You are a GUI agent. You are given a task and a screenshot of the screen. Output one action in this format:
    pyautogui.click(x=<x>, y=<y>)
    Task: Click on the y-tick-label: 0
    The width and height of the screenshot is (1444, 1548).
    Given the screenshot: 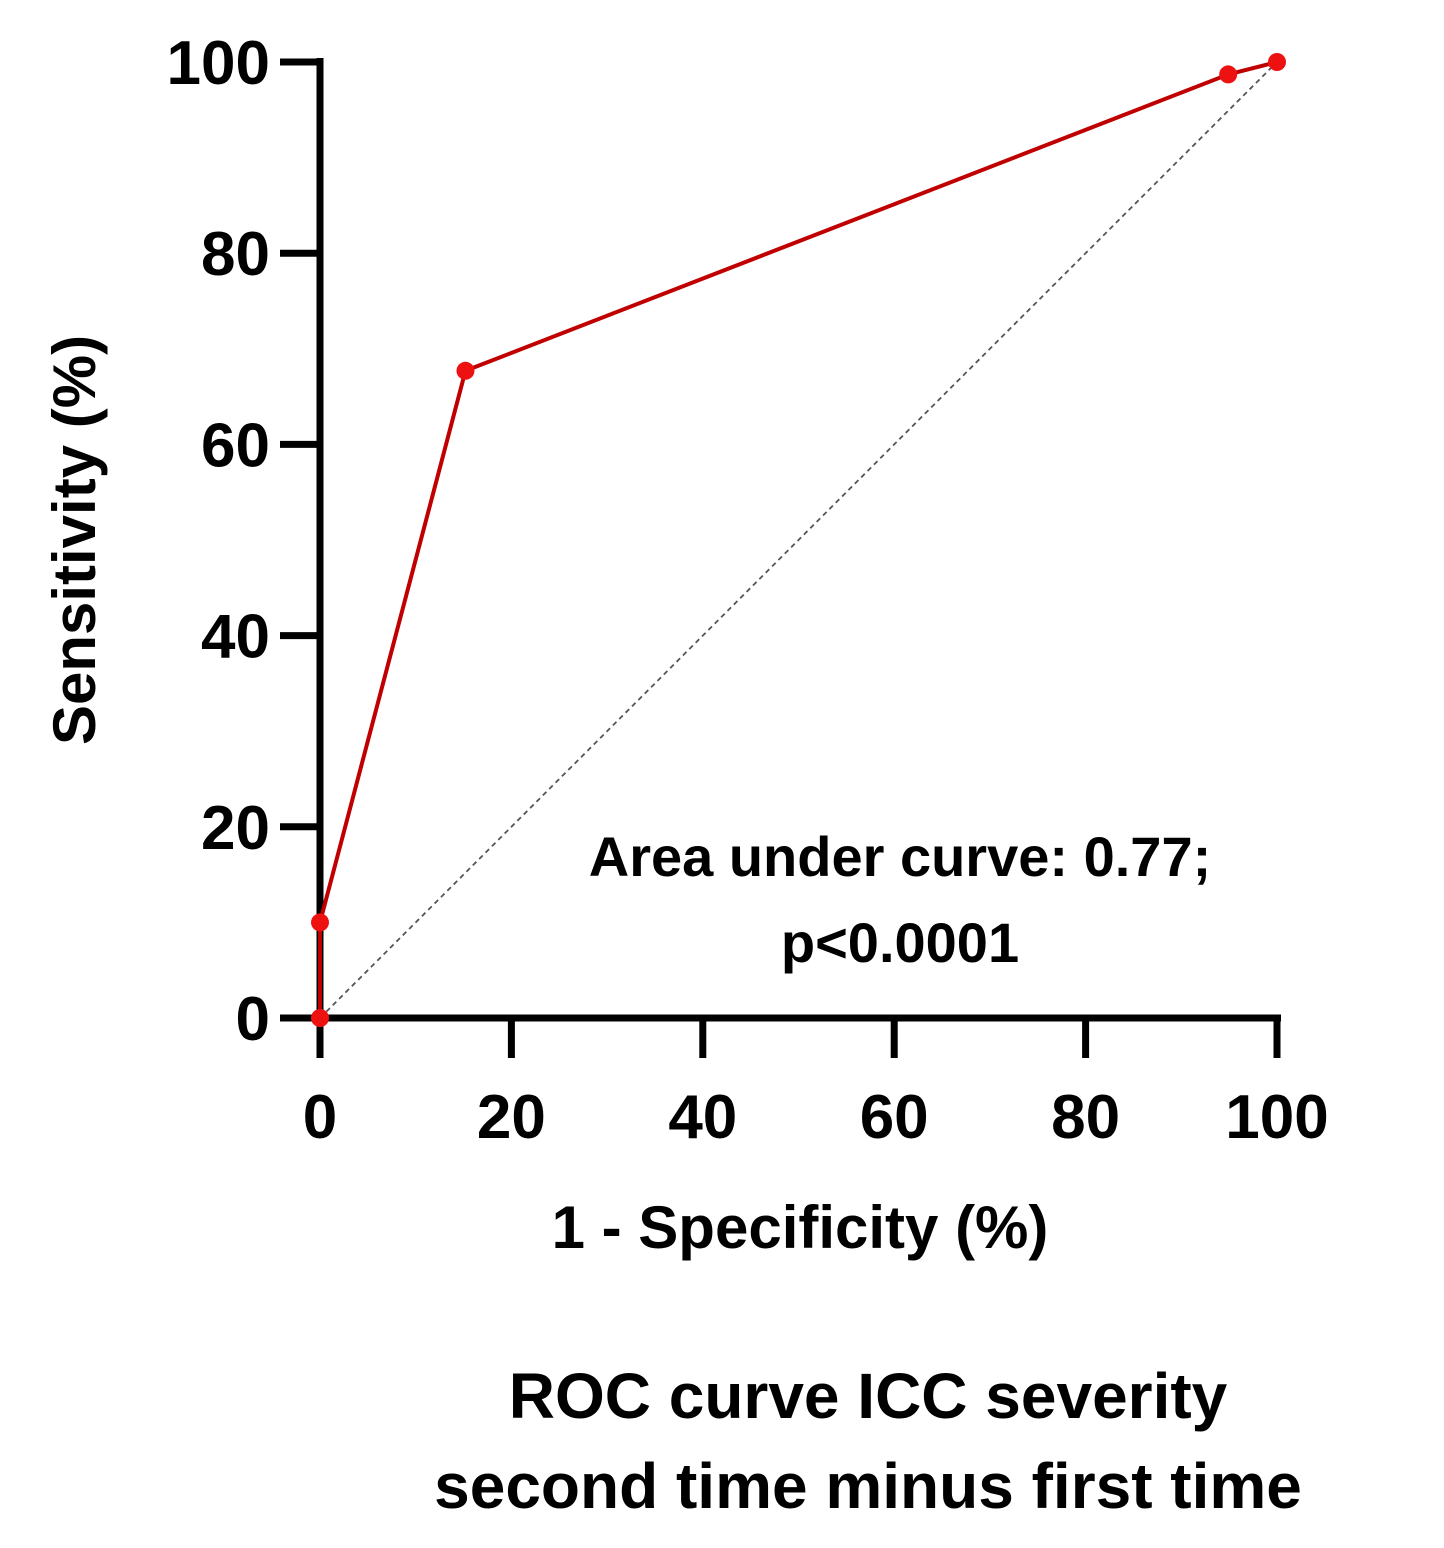 What is the action you would take?
    pyautogui.click(x=253, y=1019)
    